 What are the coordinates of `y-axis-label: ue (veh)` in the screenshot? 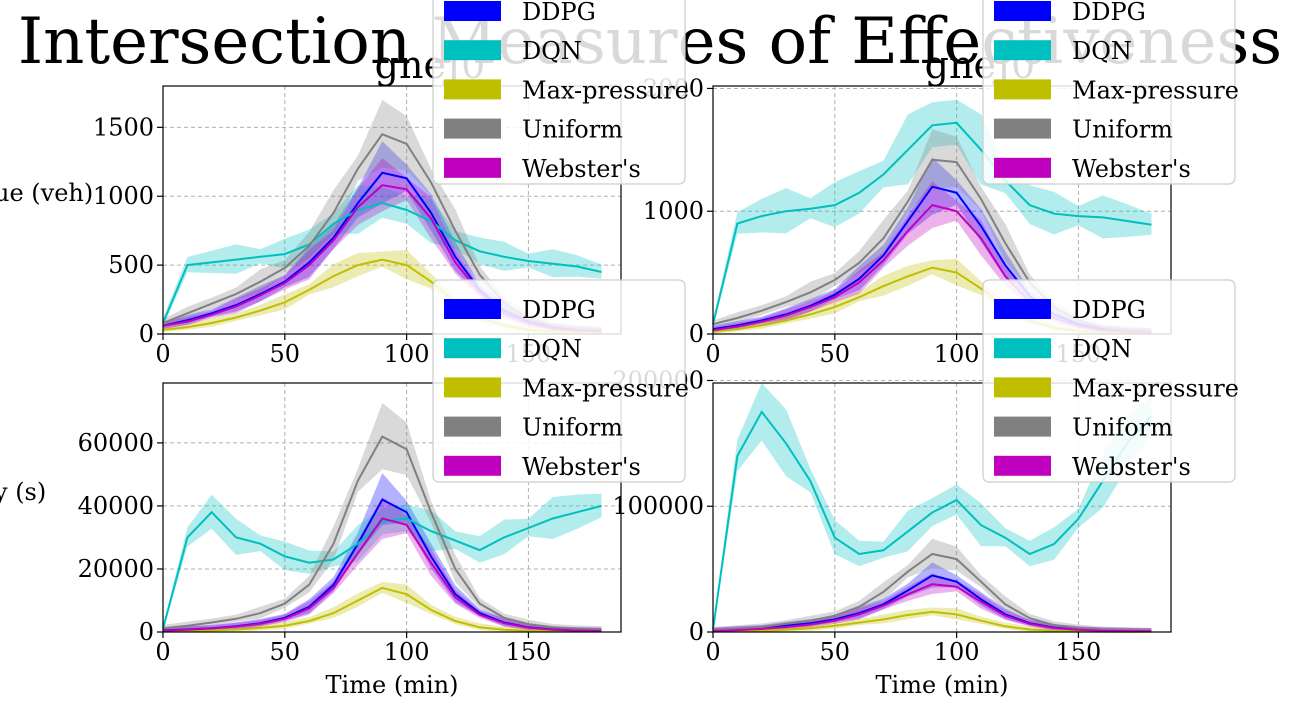 It's located at (46, 193).